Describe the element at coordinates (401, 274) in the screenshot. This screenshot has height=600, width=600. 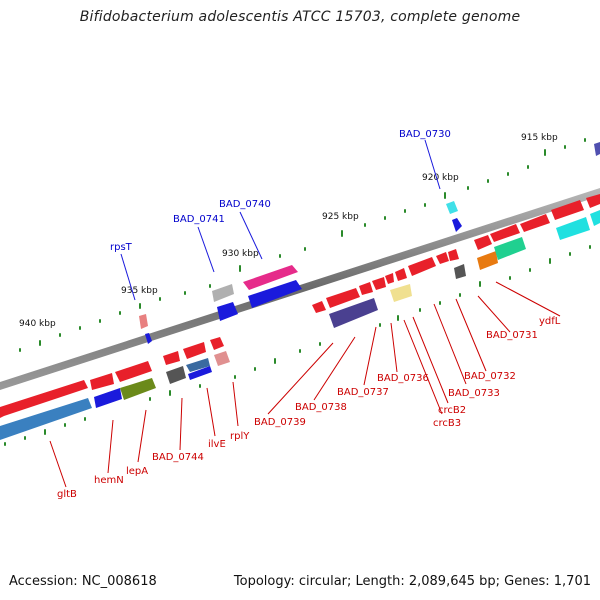
I see `gene-crcB3` at that location.